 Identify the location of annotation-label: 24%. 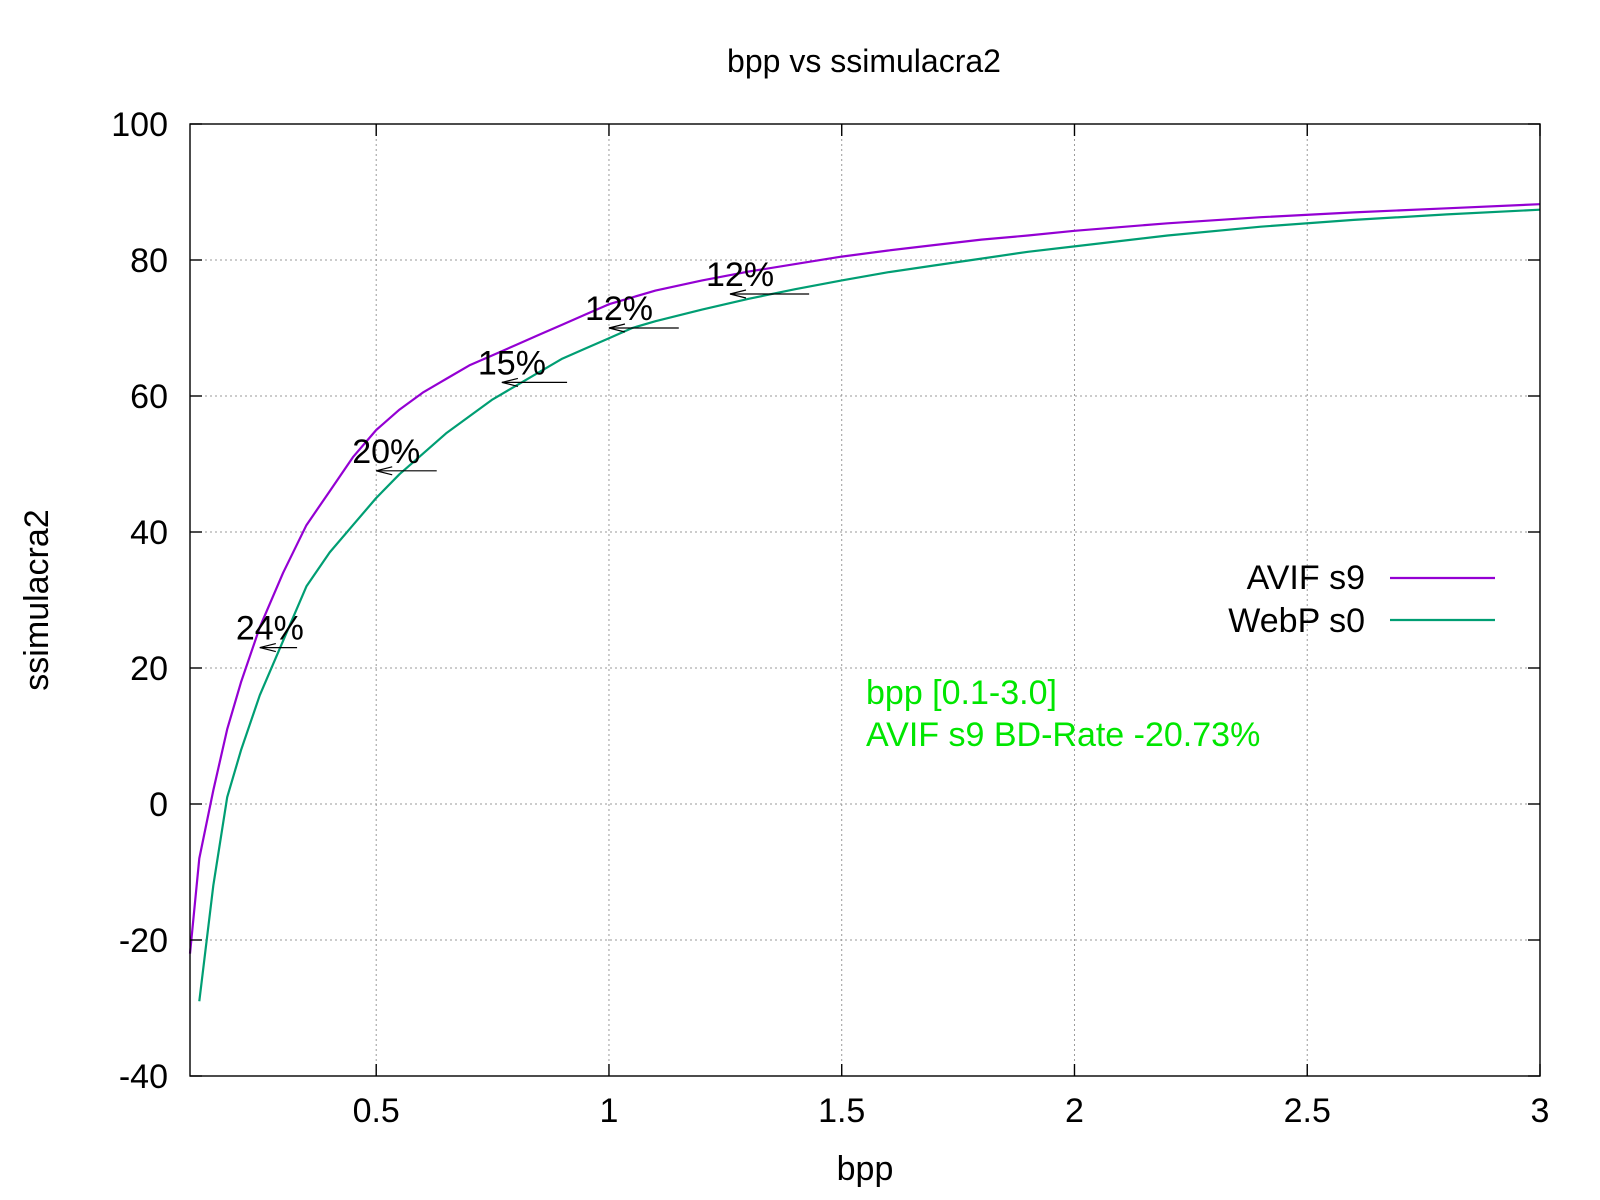
(270, 629).